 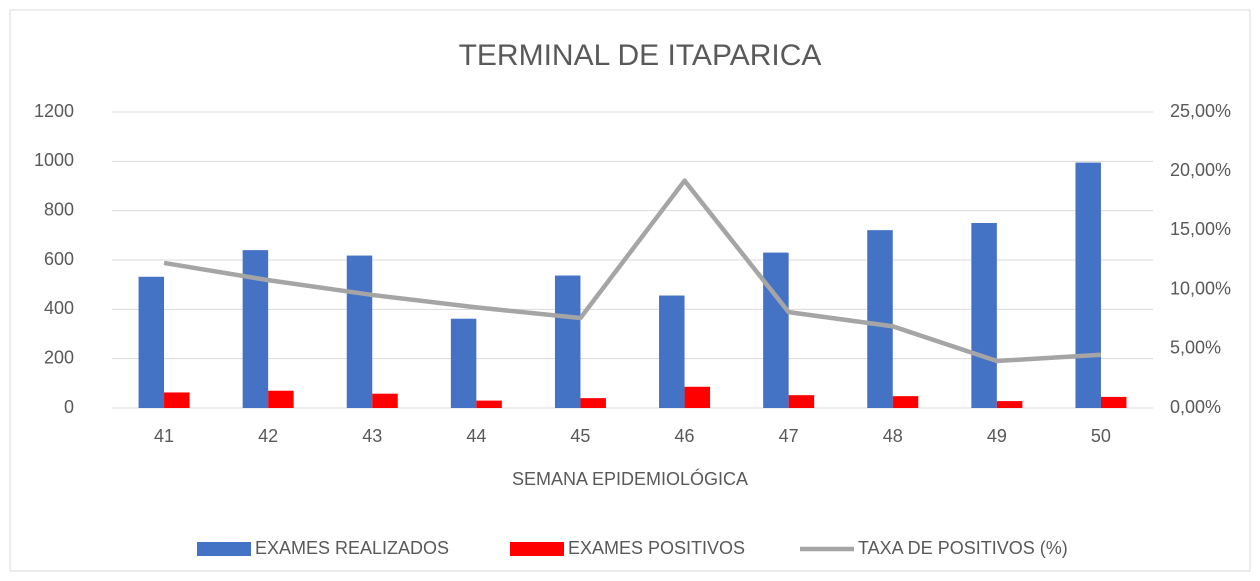 I want to click on x-tick-label: 48, so click(x=893, y=436).